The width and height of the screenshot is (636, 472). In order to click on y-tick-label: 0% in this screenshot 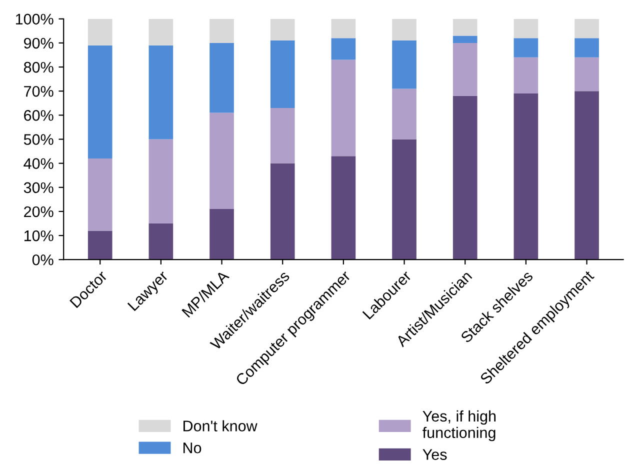, I will do `click(43, 260)`.